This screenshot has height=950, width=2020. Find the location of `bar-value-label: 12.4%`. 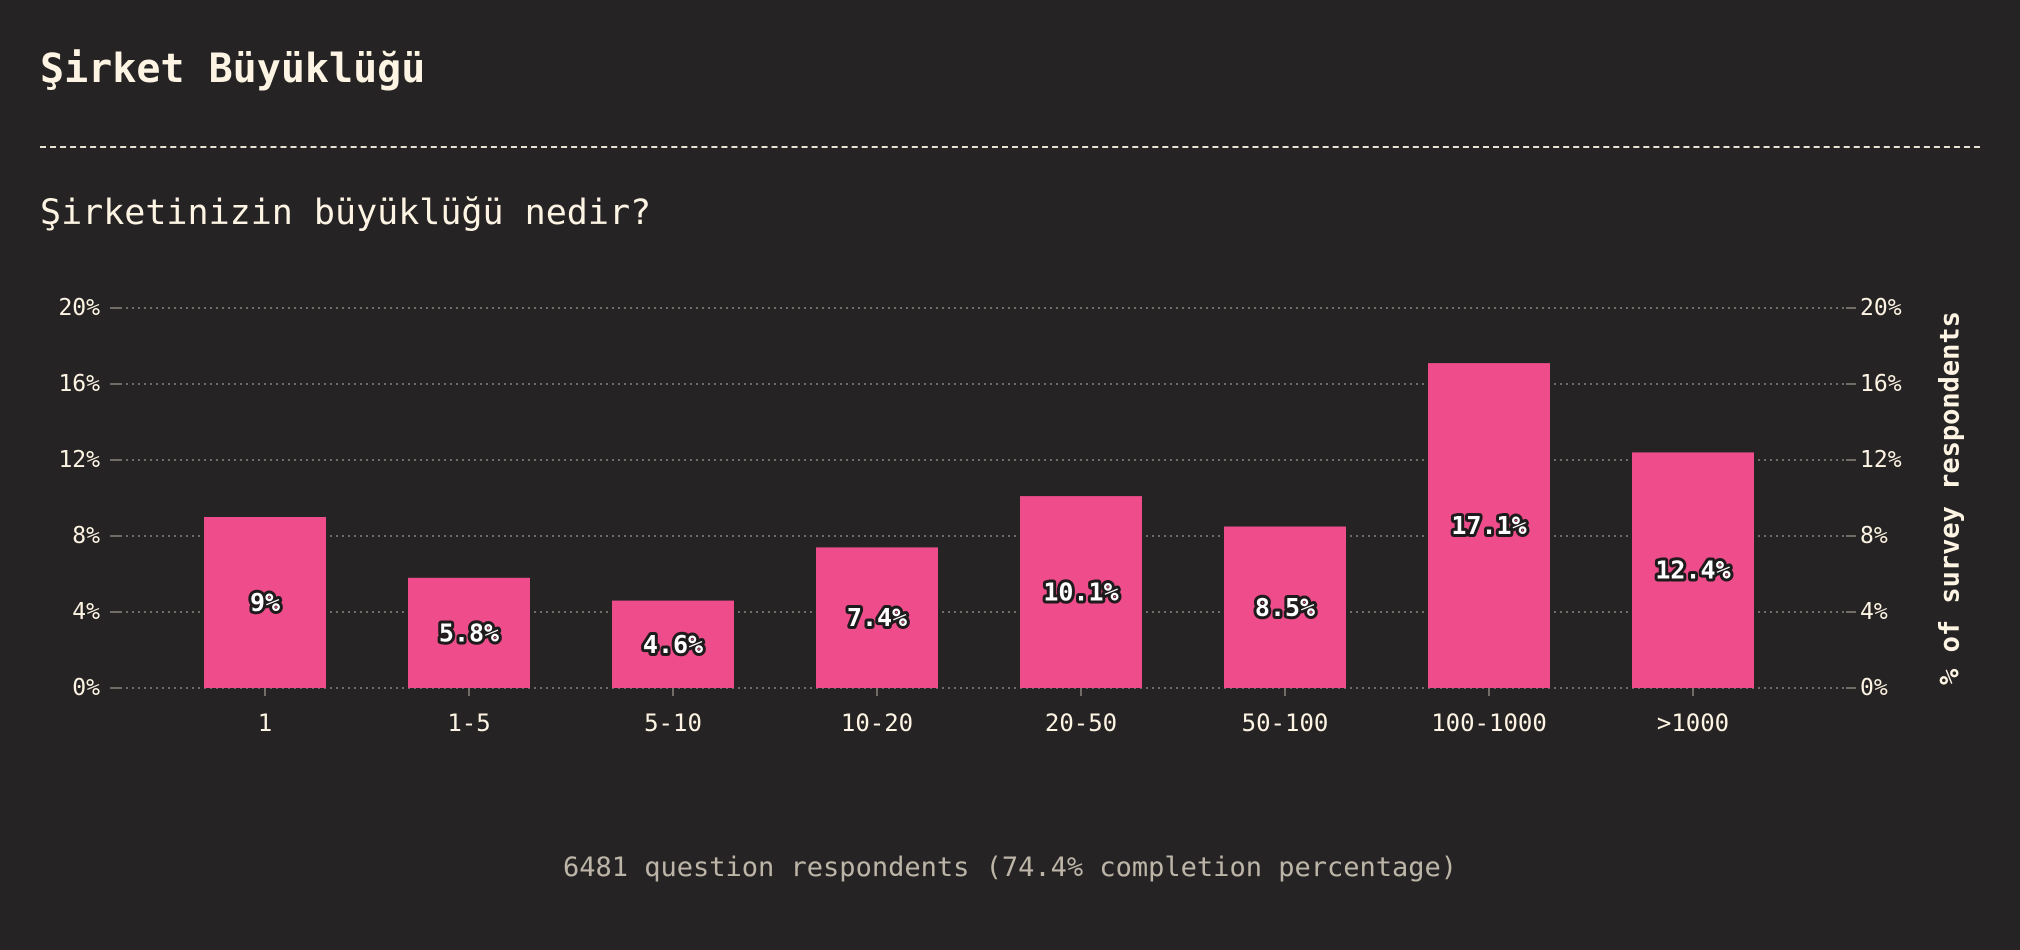

bar-value-label: 12.4% is located at coordinates (1692, 570).